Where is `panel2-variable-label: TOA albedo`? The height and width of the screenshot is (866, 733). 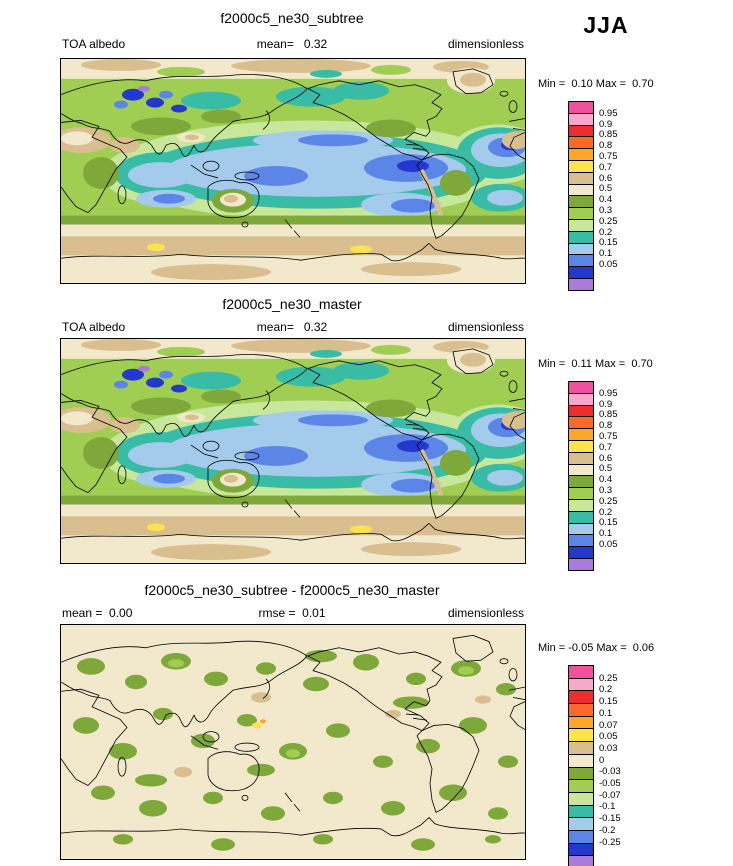
panel2-variable-label: TOA albedo is located at coordinates (94, 327).